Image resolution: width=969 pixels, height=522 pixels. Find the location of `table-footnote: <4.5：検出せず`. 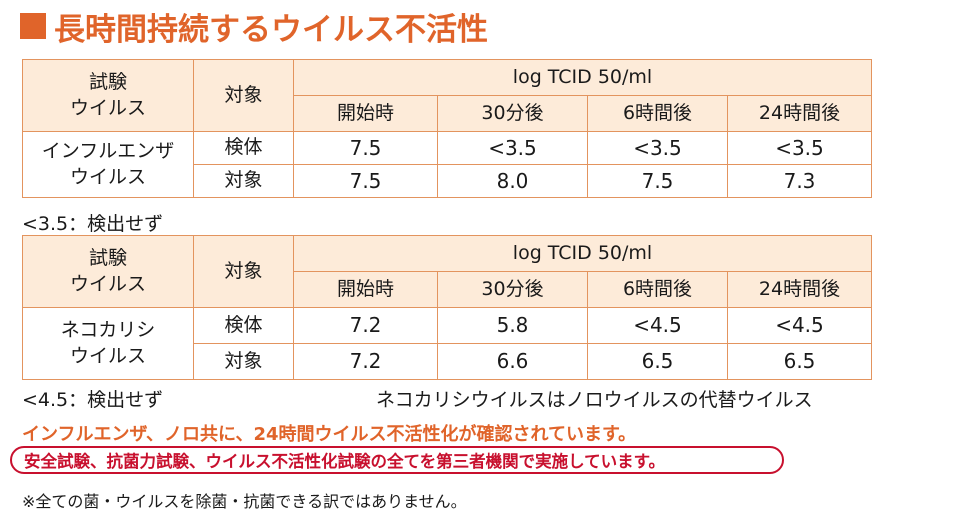

table-footnote: <4.5：検出せず is located at coordinates (93, 400).